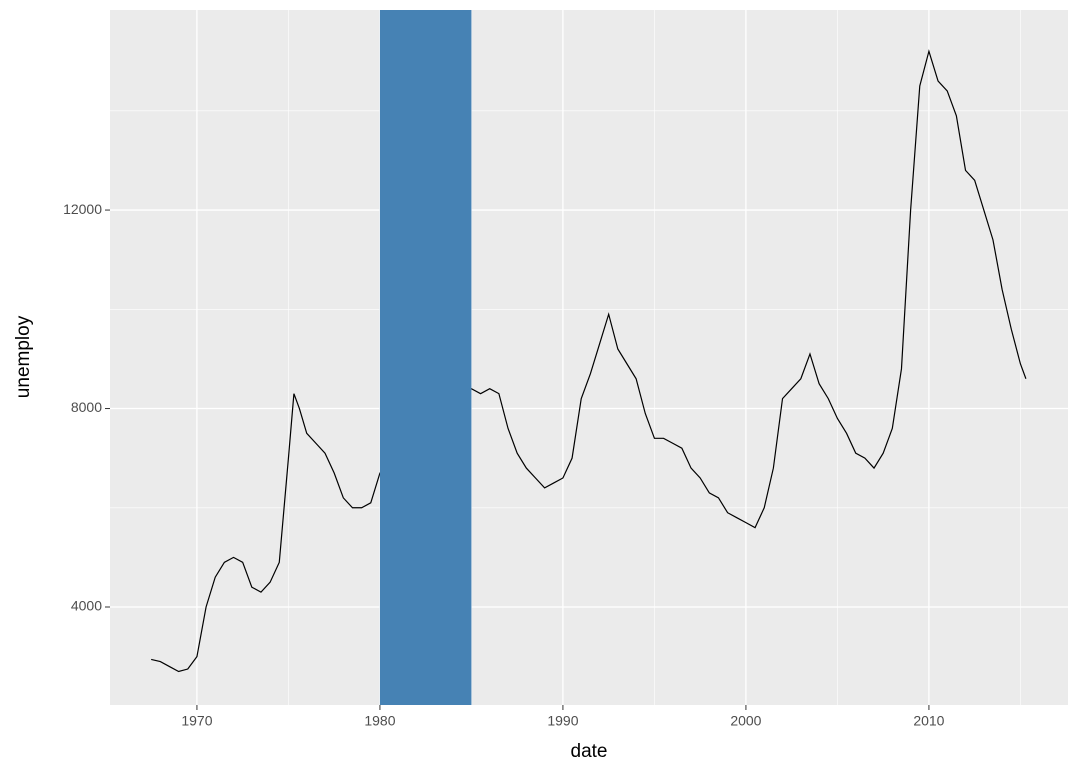  Describe the element at coordinates (562, 721) in the screenshot. I see `x-tick-label: 1990` at that location.